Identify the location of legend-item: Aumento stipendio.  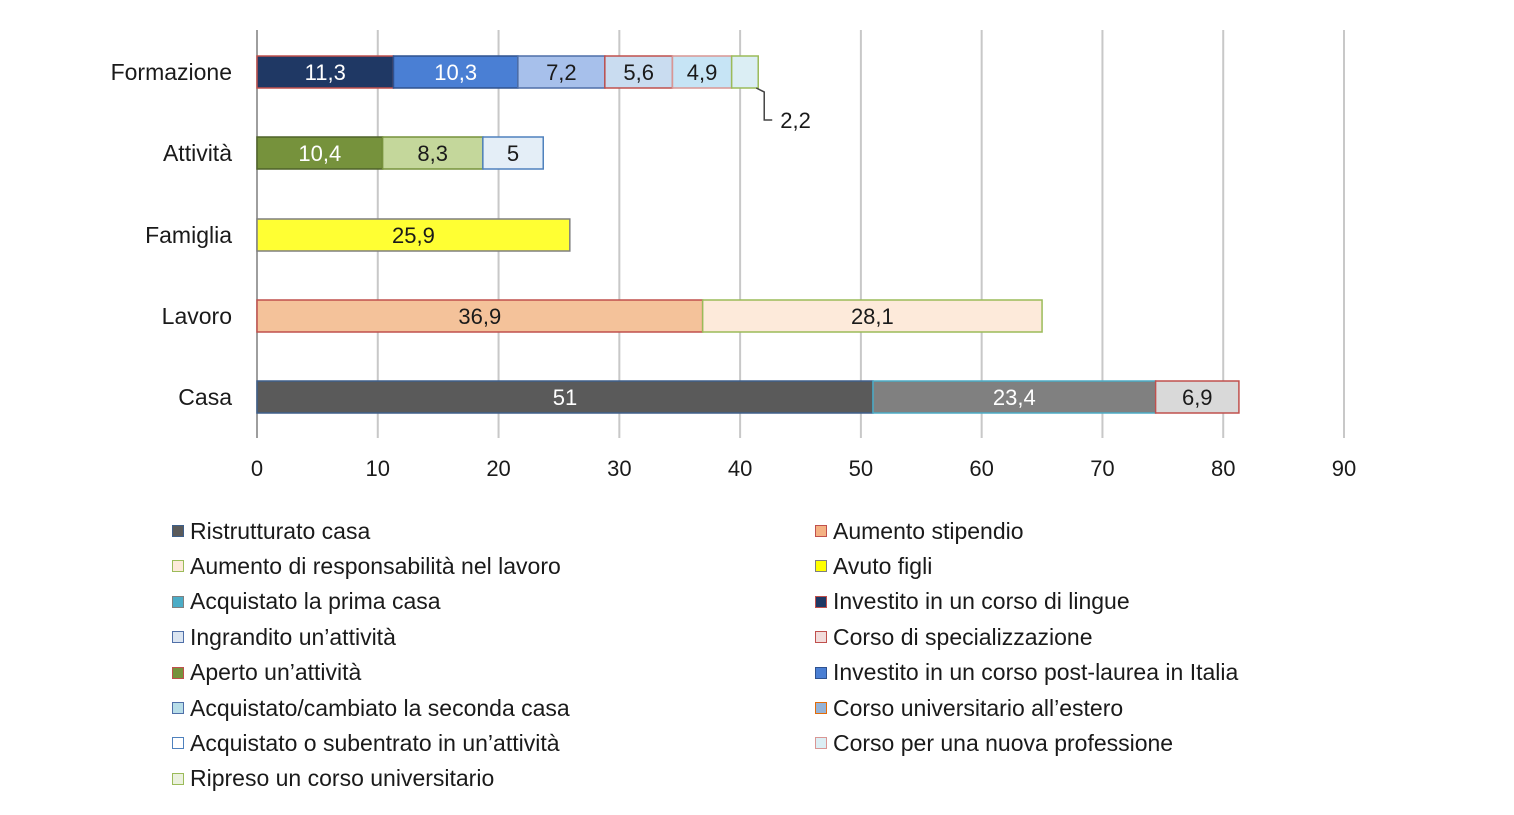
(919, 531).